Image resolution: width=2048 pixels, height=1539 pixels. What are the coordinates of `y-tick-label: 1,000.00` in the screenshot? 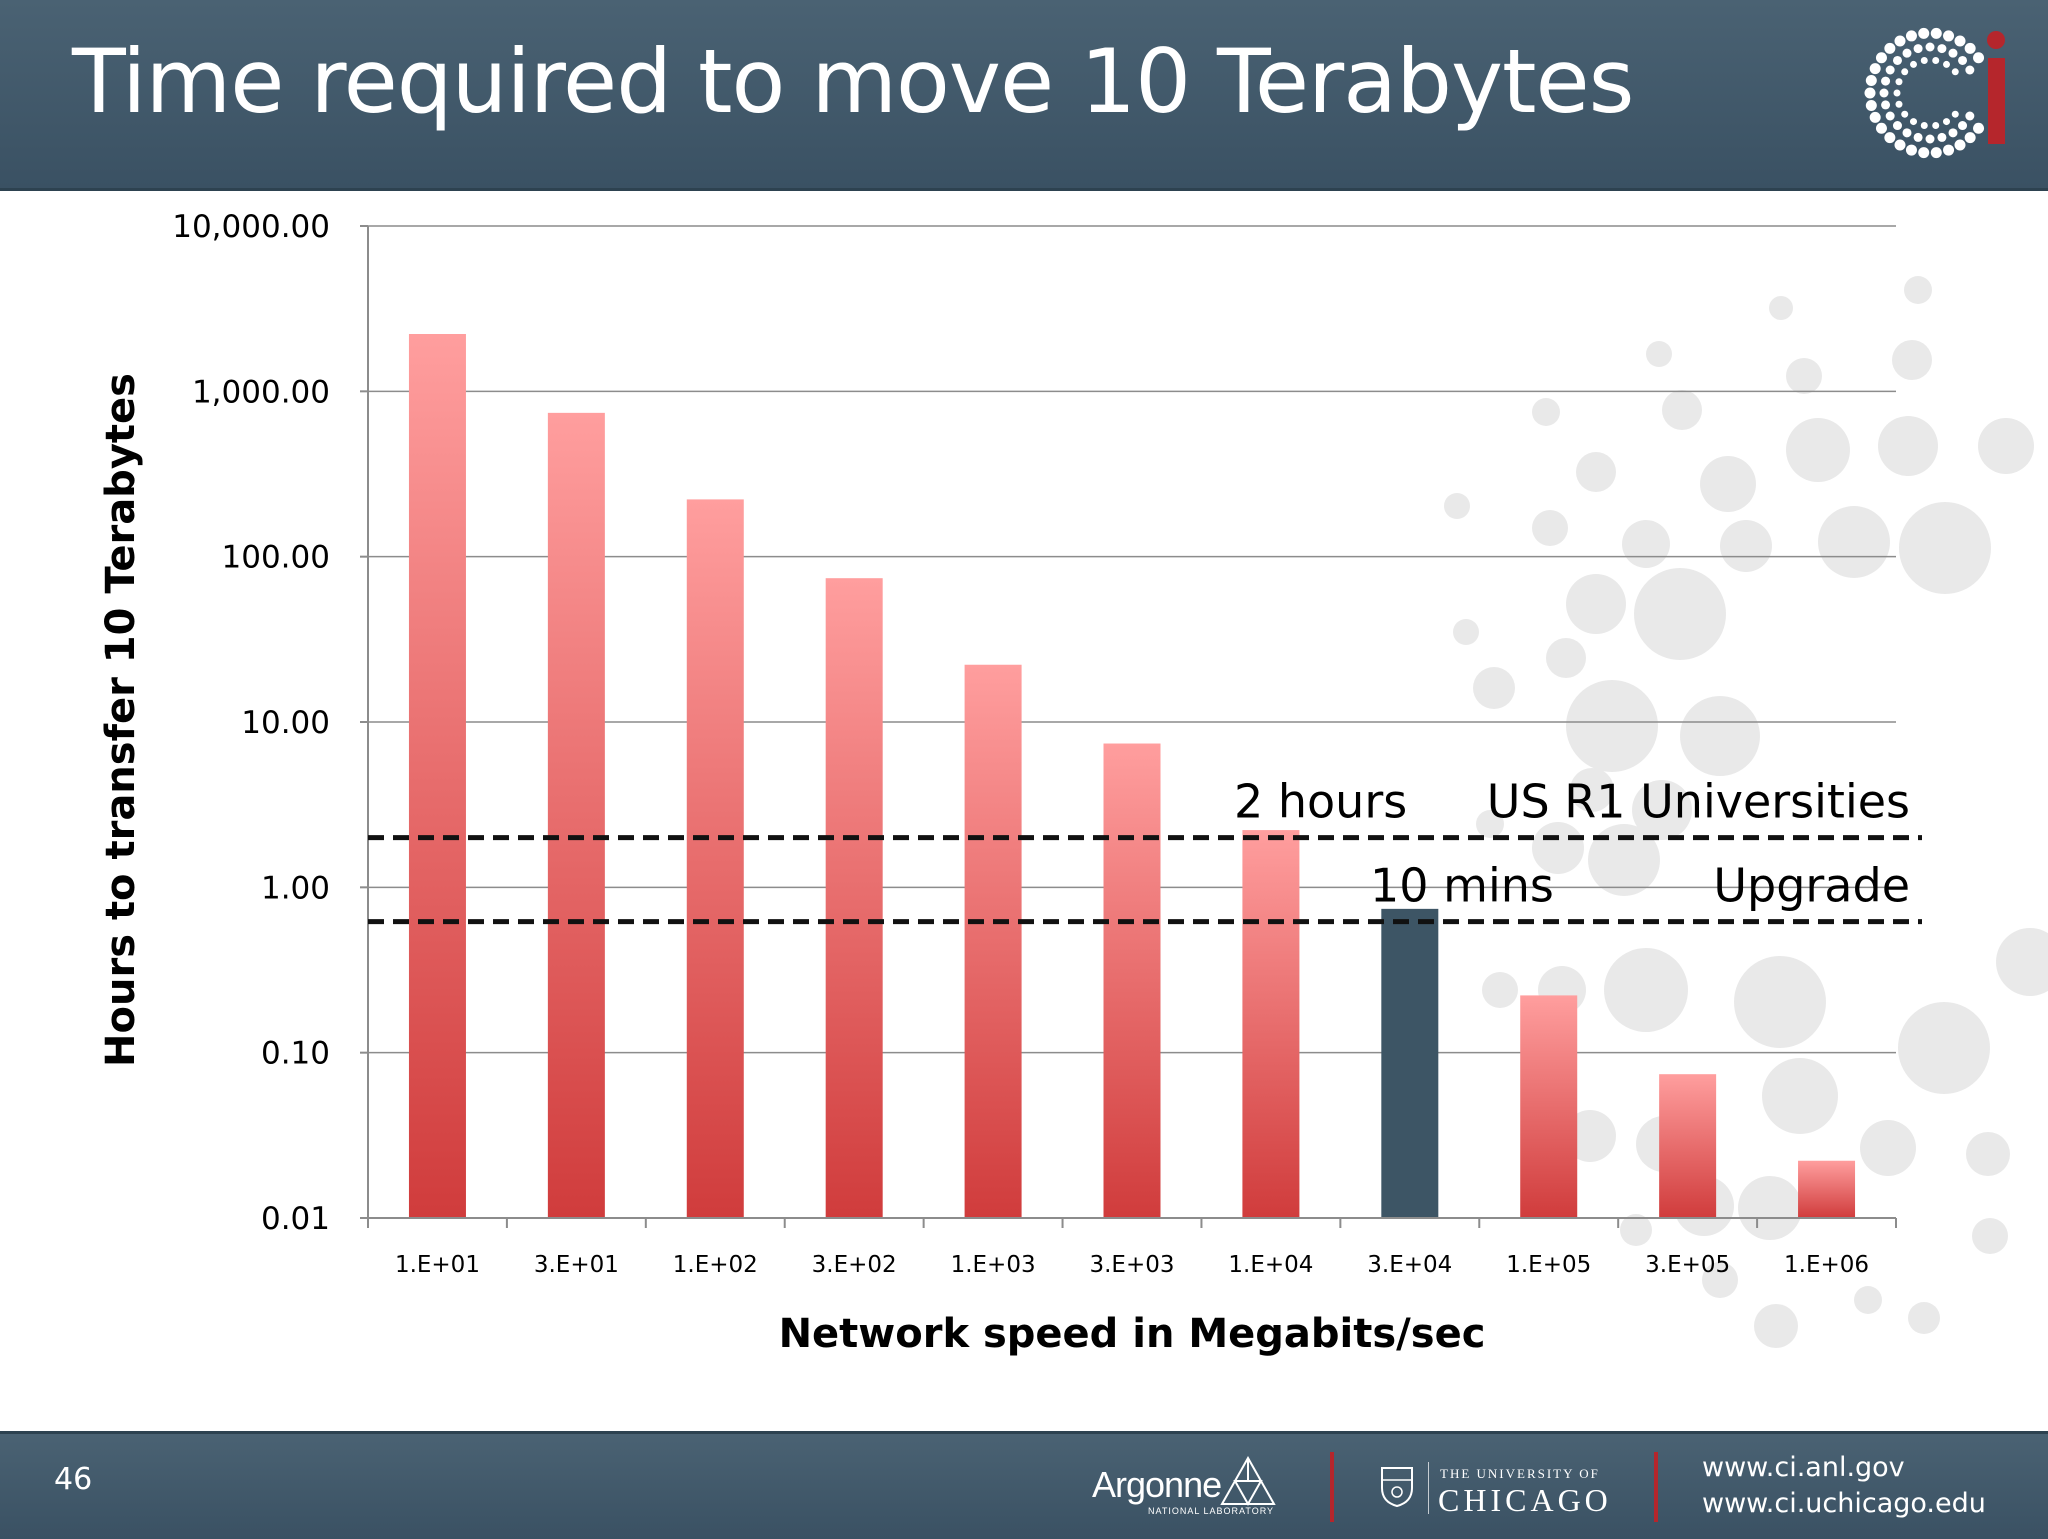 It's located at (261, 392).